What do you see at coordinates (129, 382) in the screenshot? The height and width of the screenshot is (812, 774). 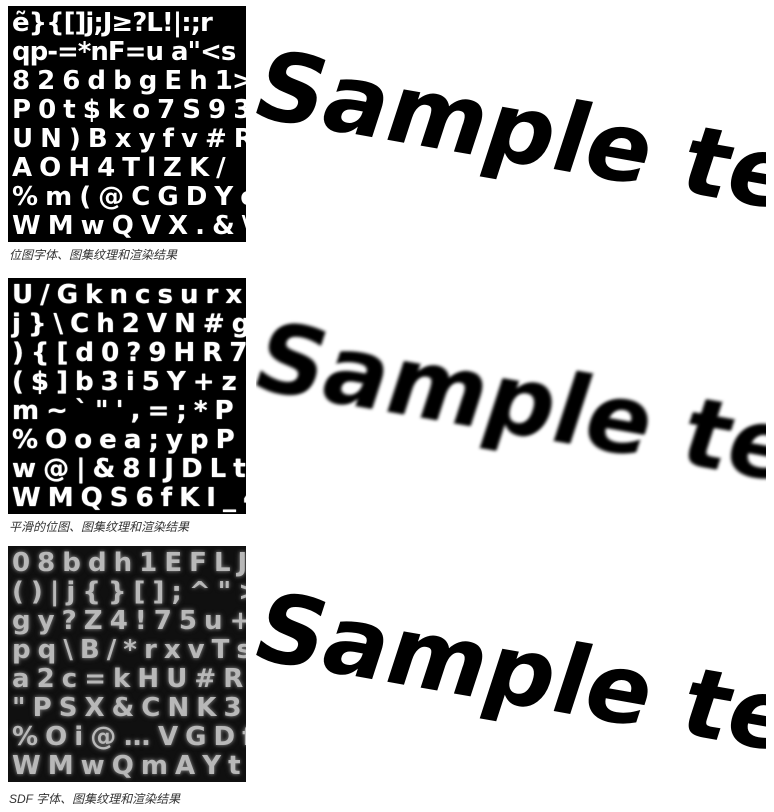 I see `atlas-row: ( $ ] b 3 i 5 Y + z : > v` at bounding box center [129, 382].